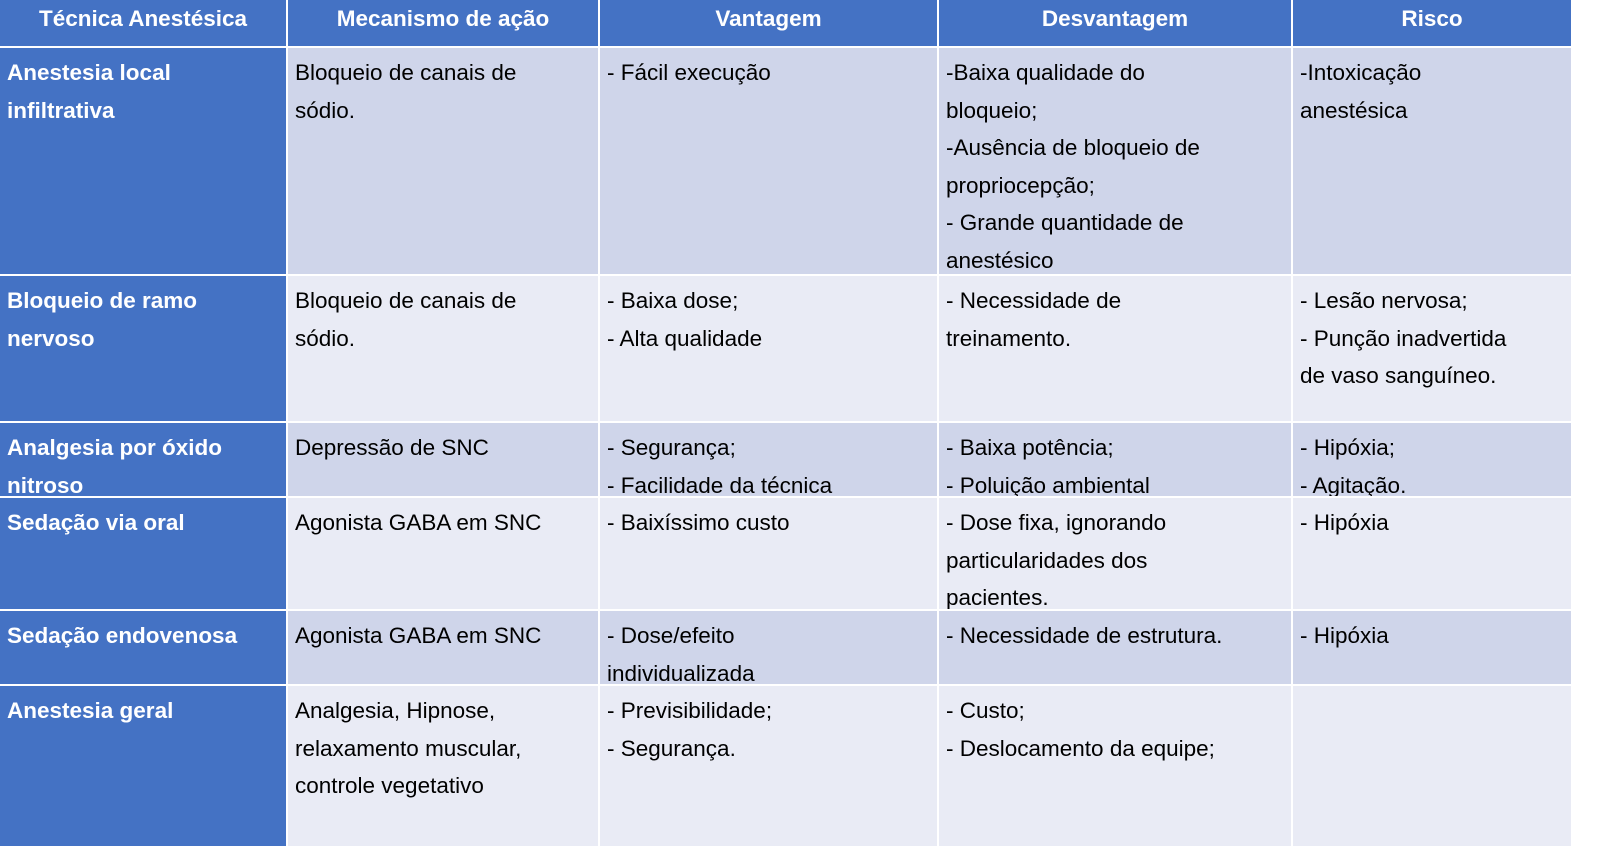  What do you see at coordinates (1056, 522) in the screenshot?
I see `cell-line: - Dose fixa, ignorando` at bounding box center [1056, 522].